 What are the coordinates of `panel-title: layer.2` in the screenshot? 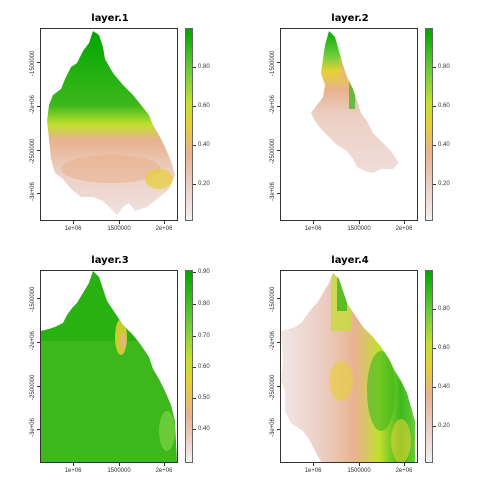 It's located at (350, 18).